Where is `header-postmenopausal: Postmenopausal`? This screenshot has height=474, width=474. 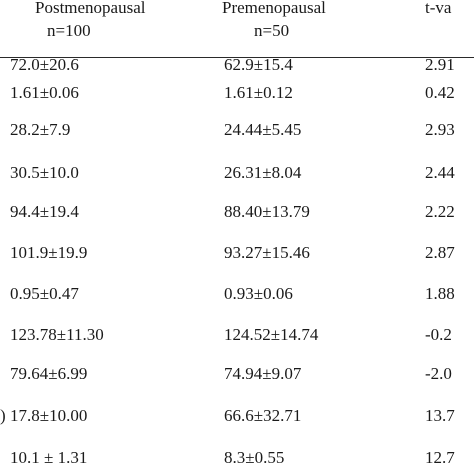 header-postmenopausal: Postmenopausal is located at coordinates (90, 8).